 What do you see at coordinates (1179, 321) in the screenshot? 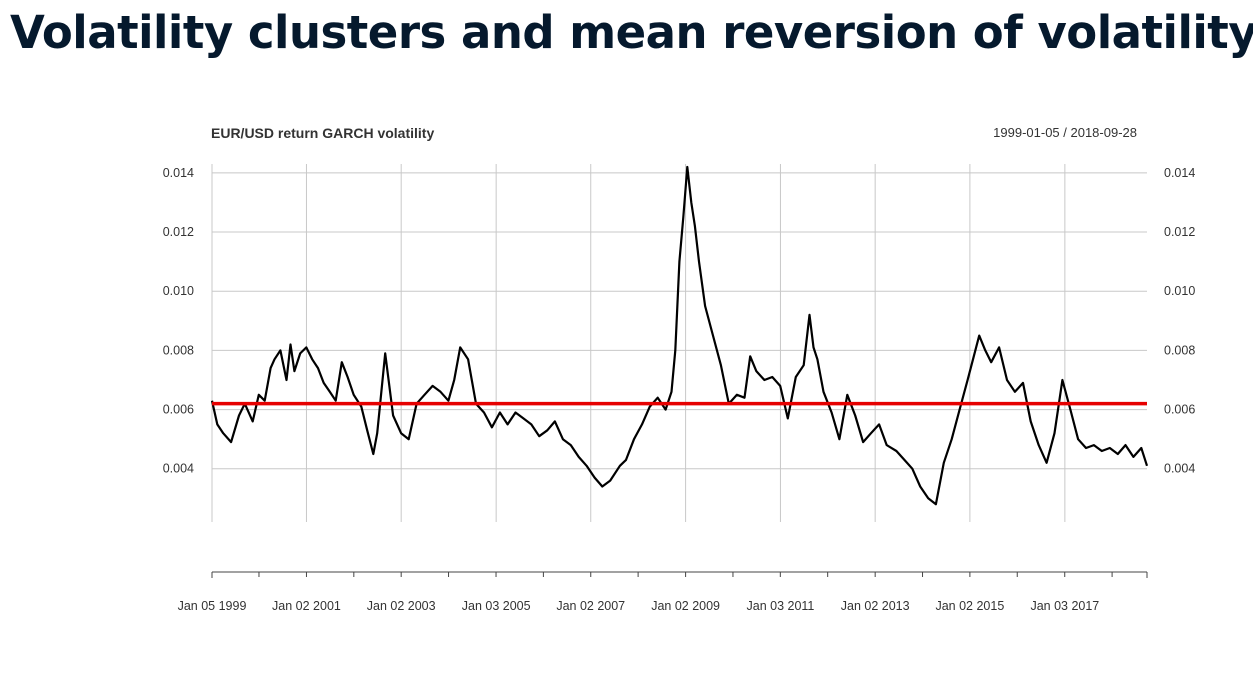
I see `y-axis-right: 0.004 0.006 0.008 0.010 0.012 0.014` at bounding box center [1179, 321].